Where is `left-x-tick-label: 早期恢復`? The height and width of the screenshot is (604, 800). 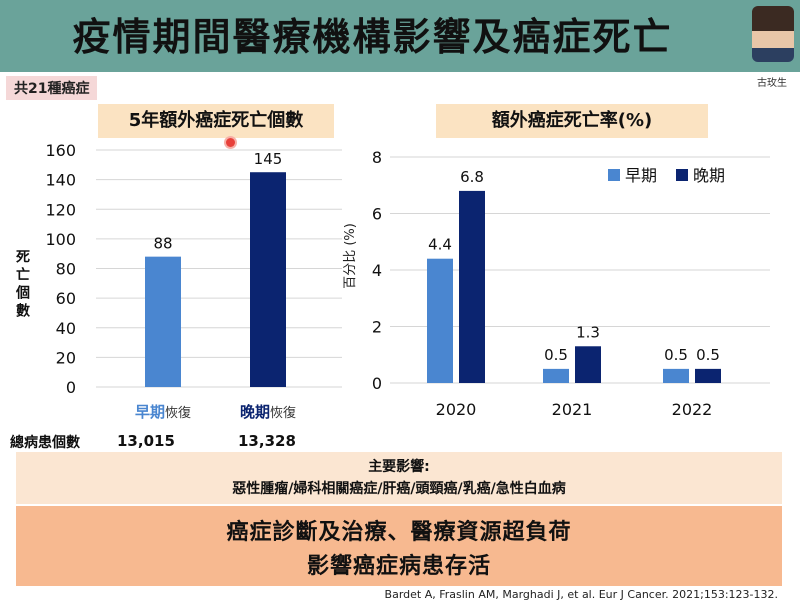 left-x-tick-label: 早期恢復 is located at coordinates (163, 412).